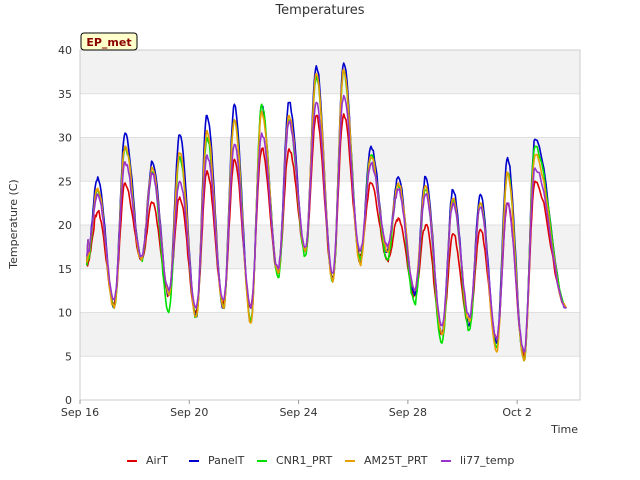  Describe the element at coordinates (226, 460) in the screenshot. I see `legend-label-panelt: PanelT` at that location.